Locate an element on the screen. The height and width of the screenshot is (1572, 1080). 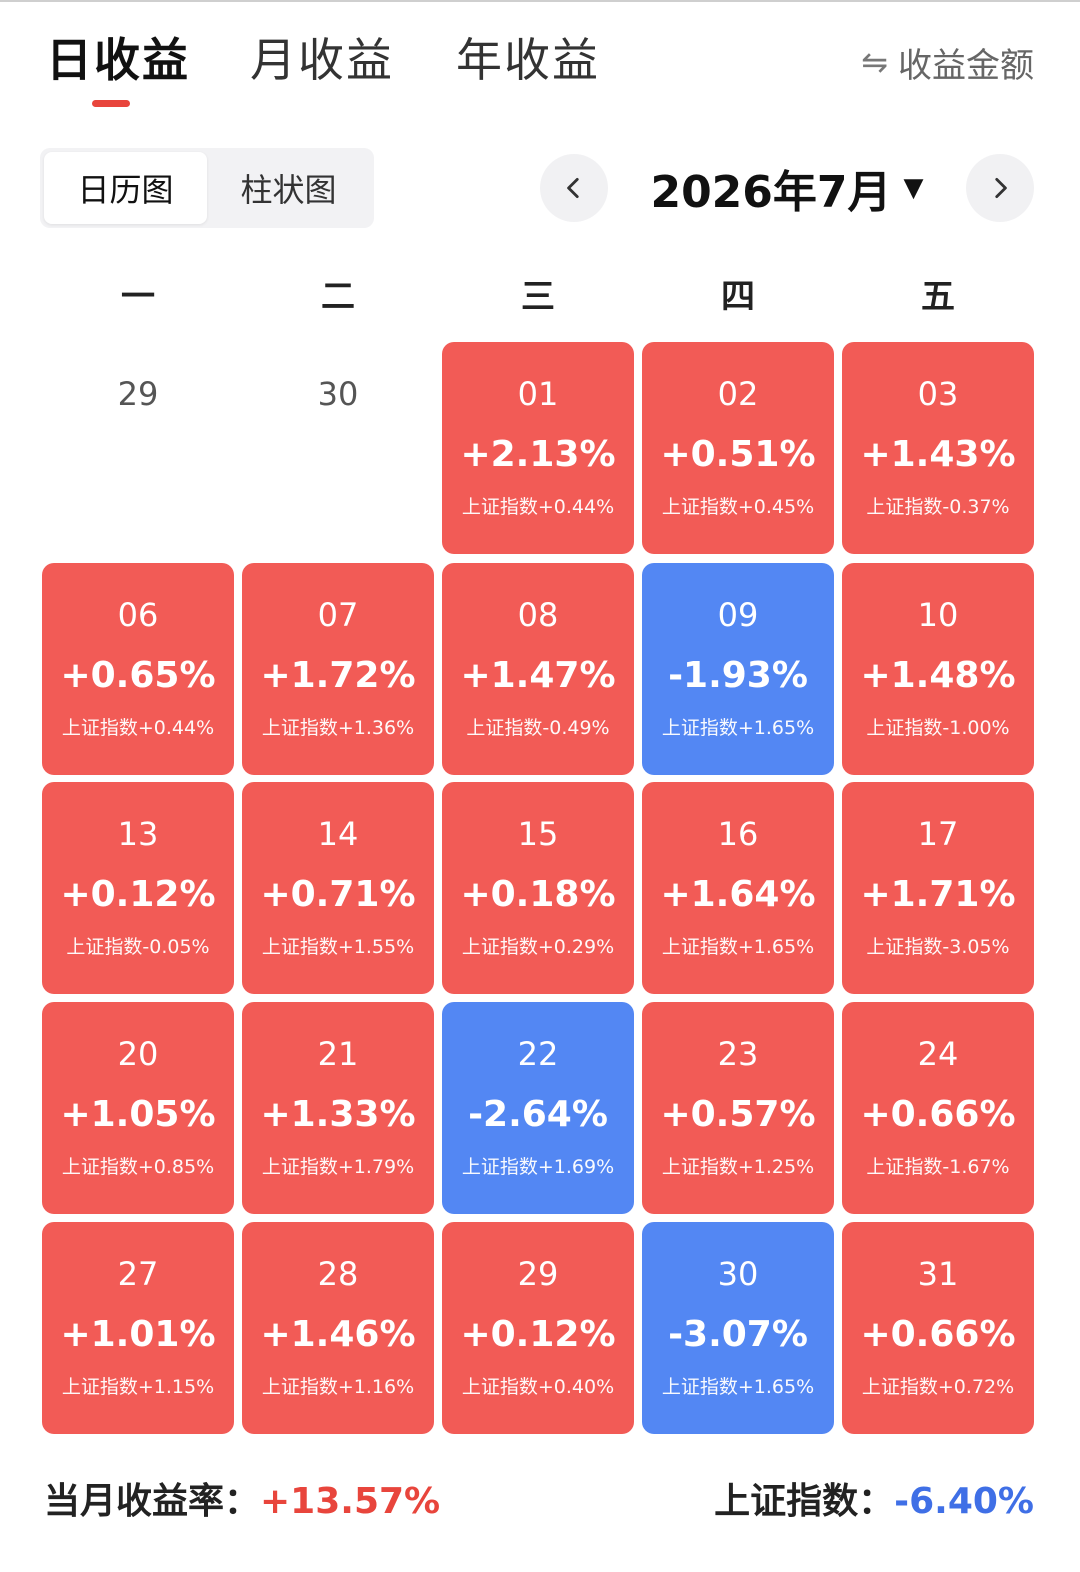
daily-return-percent: +0.71% is located at coordinates (338, 894).